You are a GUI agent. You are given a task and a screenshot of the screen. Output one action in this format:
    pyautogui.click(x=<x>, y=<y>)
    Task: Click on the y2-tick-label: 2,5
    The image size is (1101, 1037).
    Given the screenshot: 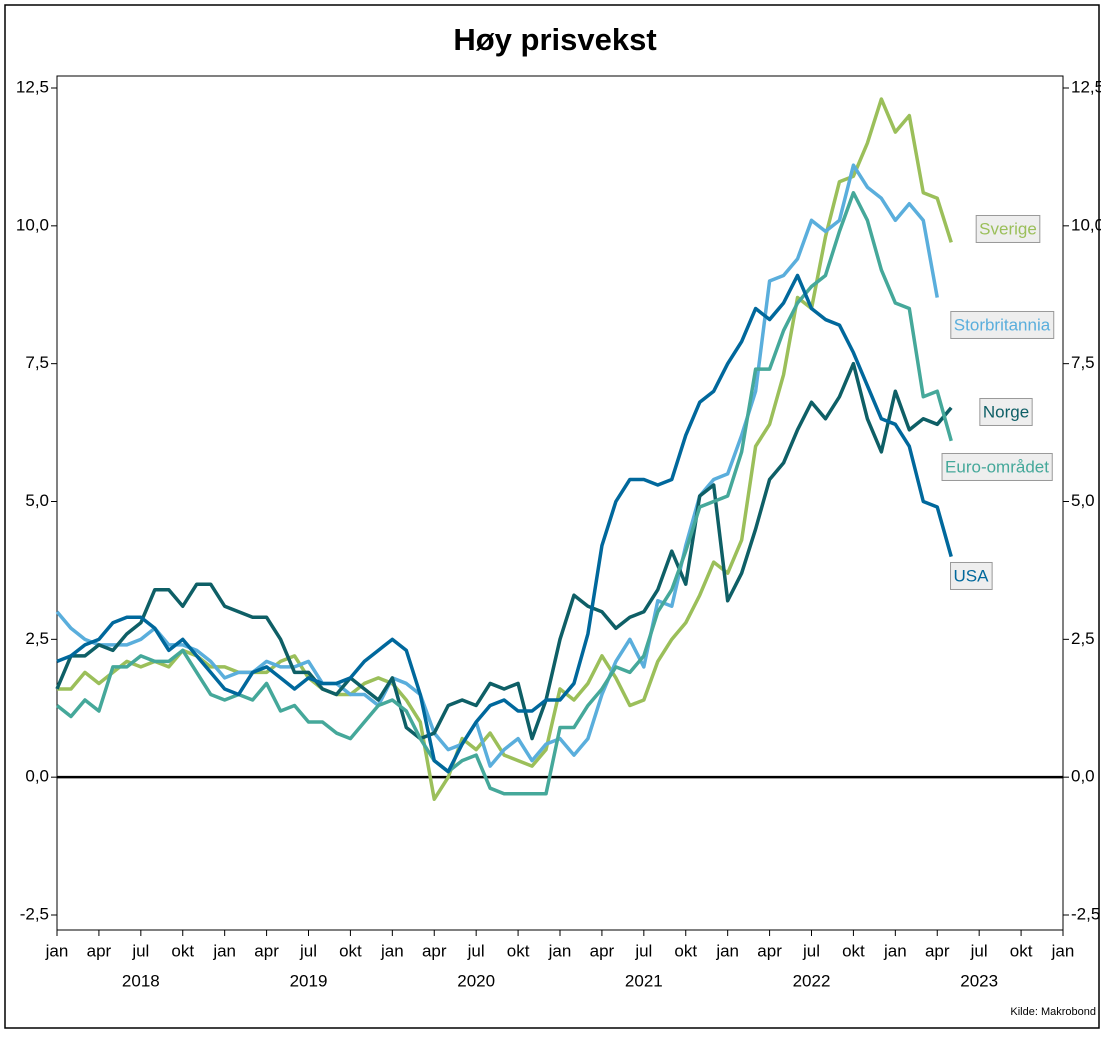 What is the action you would take?
    pyautogui.click(x=1083, y=638)
    